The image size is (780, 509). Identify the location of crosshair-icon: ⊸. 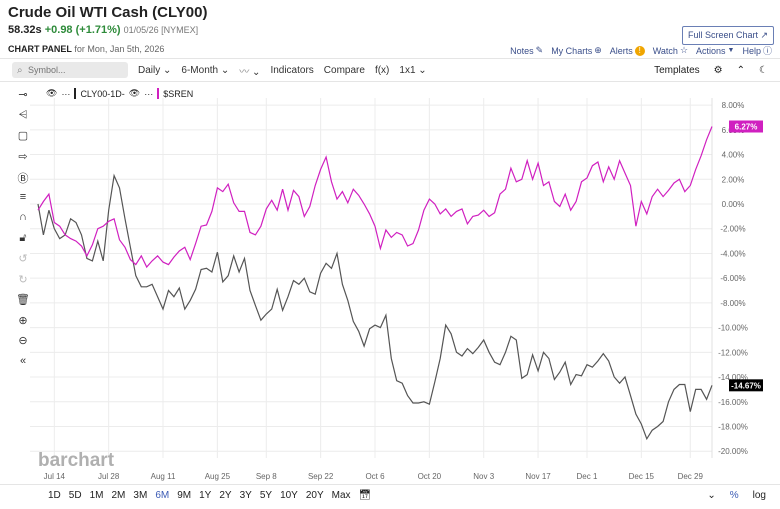
(23, 95).